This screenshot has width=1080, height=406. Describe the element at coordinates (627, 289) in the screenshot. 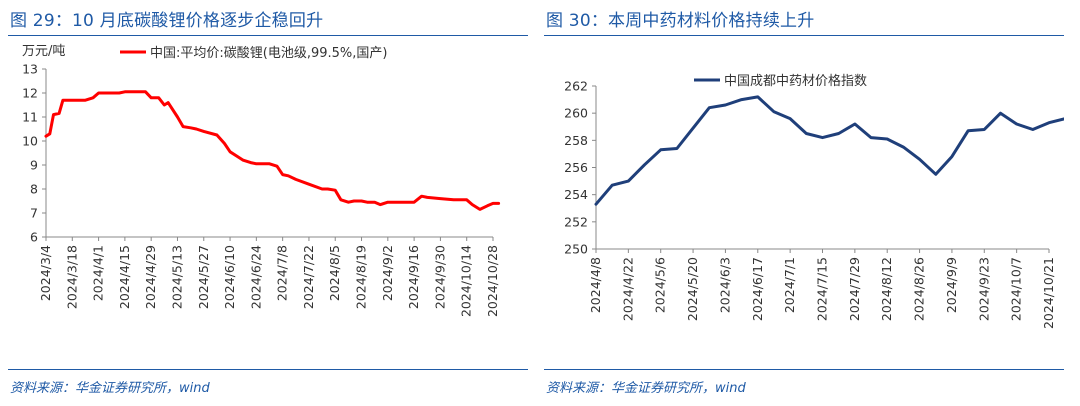

I see `x-tick-label: 2024/4/22` at that location.